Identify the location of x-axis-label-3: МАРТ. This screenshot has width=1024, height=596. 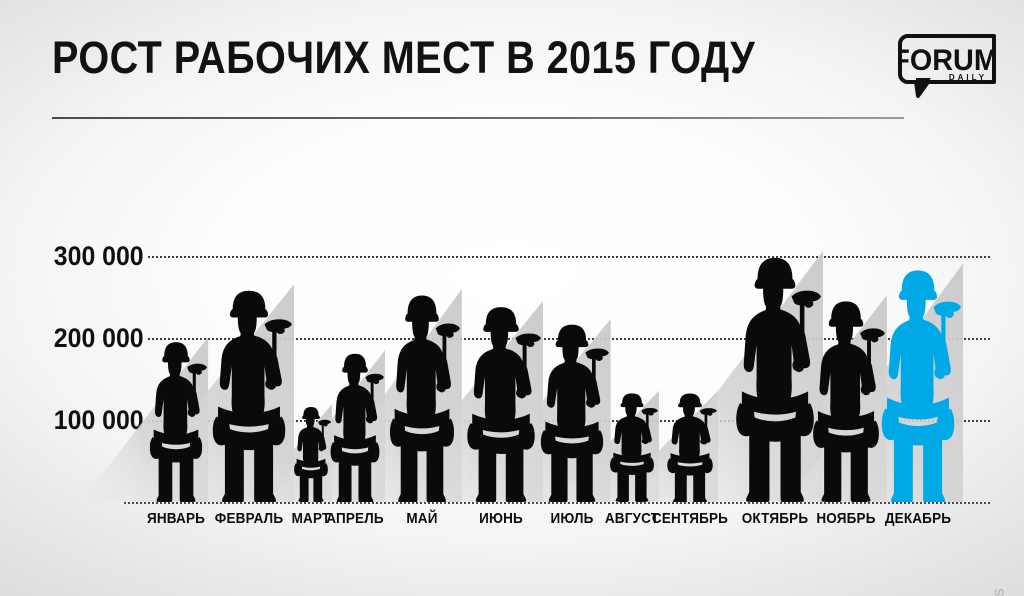
(311, 518).